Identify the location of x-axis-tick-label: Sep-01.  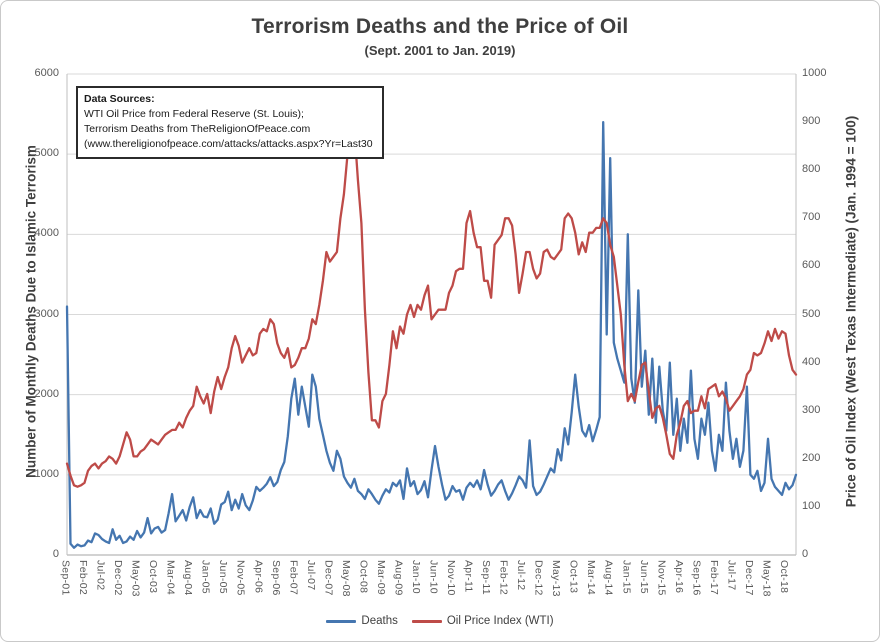
(65, 578).